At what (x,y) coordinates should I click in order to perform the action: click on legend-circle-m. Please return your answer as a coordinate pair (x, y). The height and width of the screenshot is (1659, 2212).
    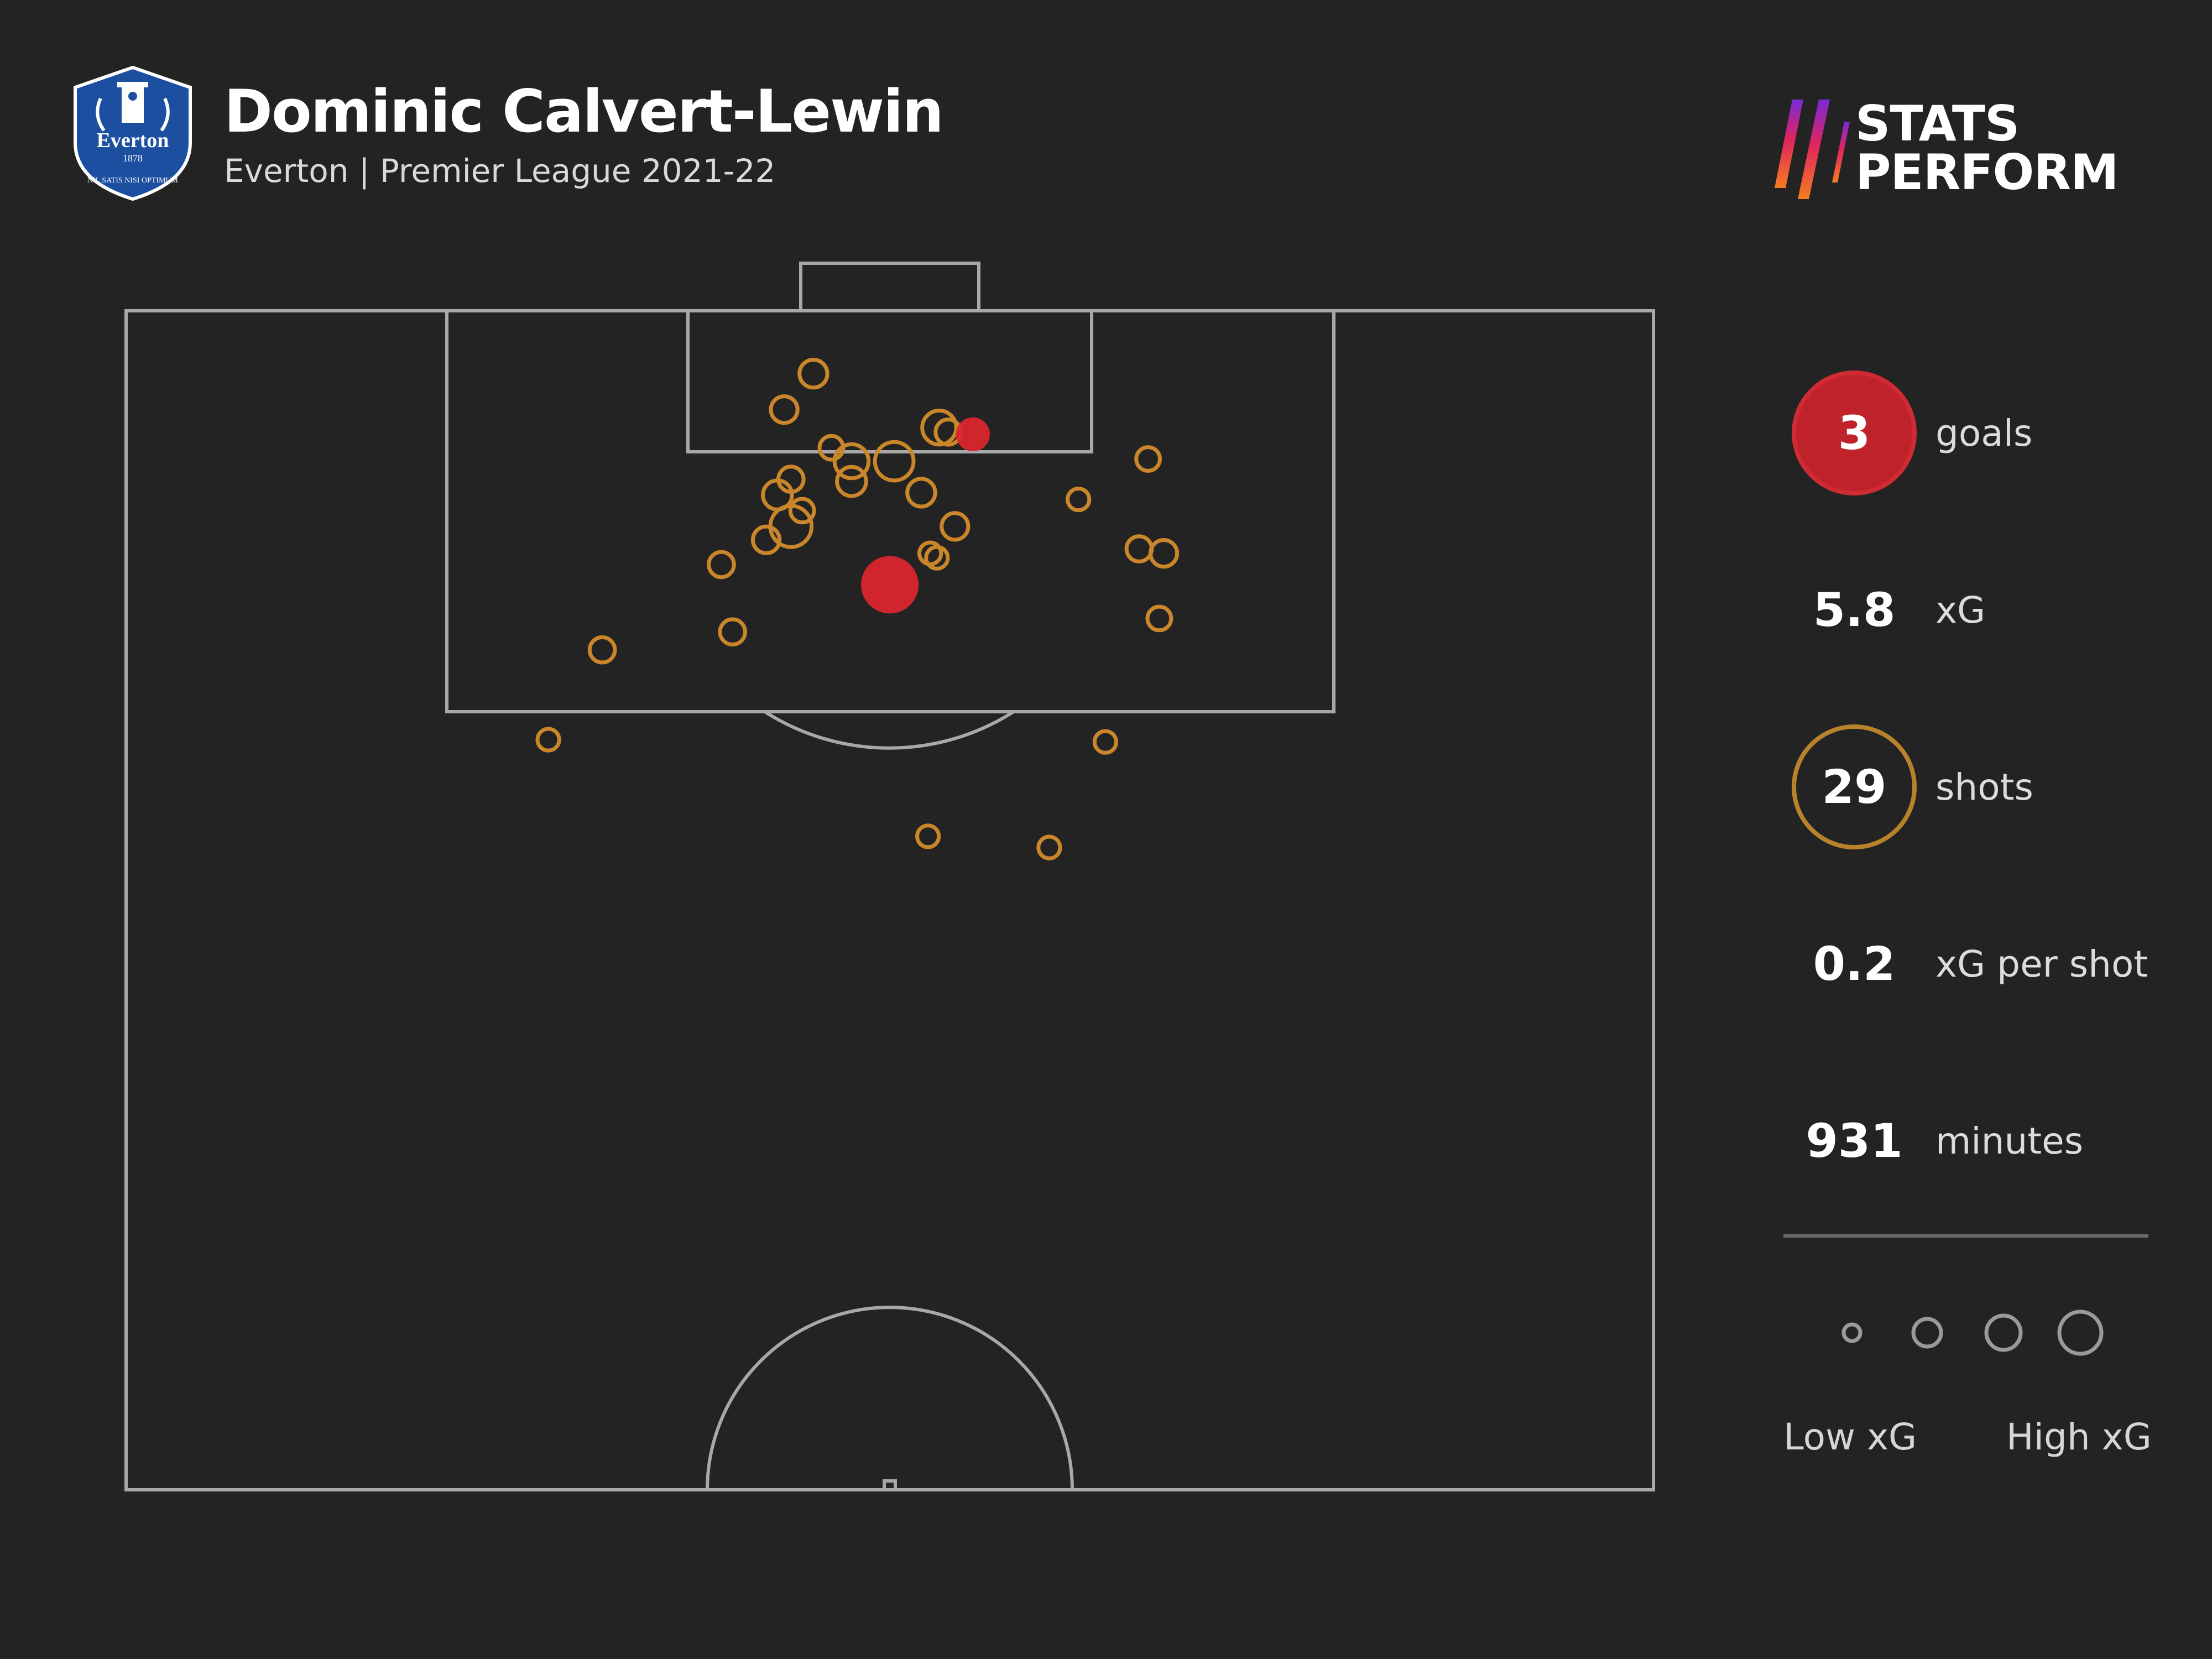
    Looking at the image, I should click on (2004, 1333).